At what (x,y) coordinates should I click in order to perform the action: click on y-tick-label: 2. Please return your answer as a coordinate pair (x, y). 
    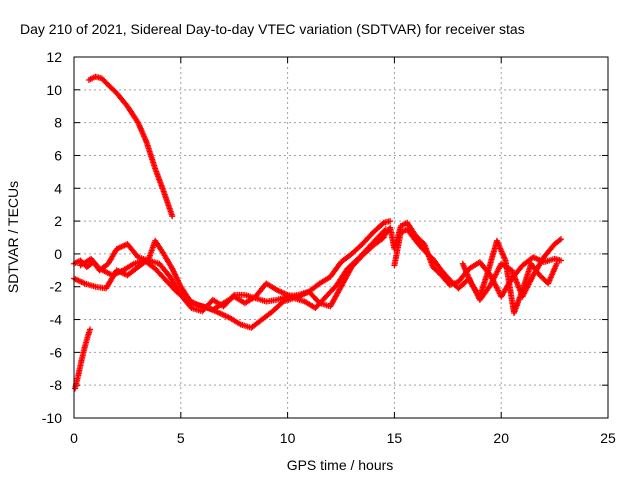
    Looking at the image, I should click on (58, 221).